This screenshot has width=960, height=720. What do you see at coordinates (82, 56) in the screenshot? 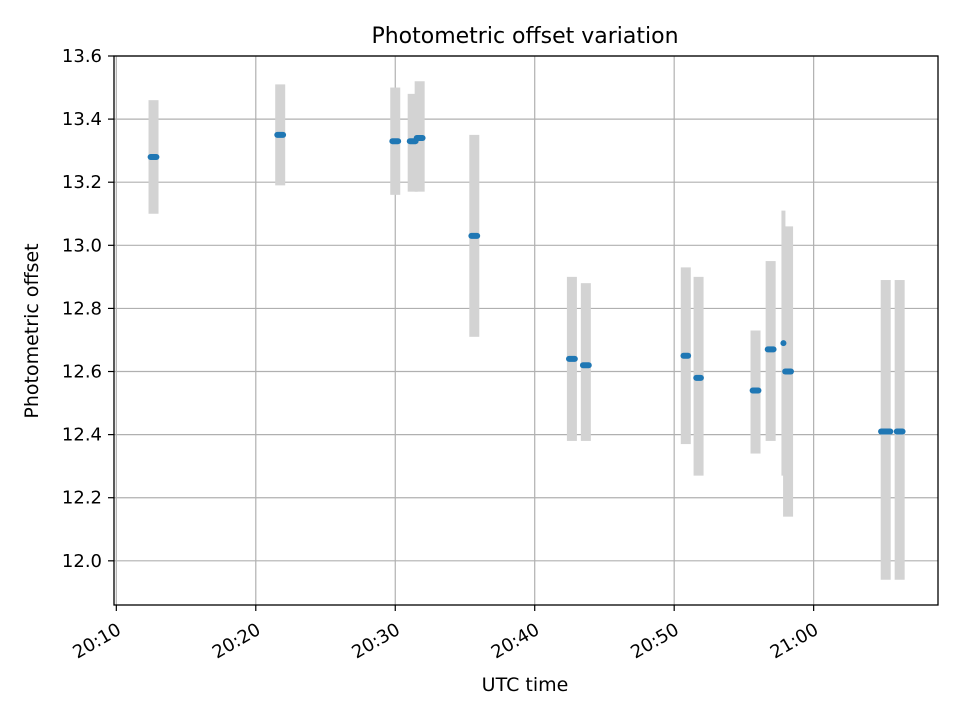
I see `y-tick-label: 13.6` at bounding box center [82, 56].